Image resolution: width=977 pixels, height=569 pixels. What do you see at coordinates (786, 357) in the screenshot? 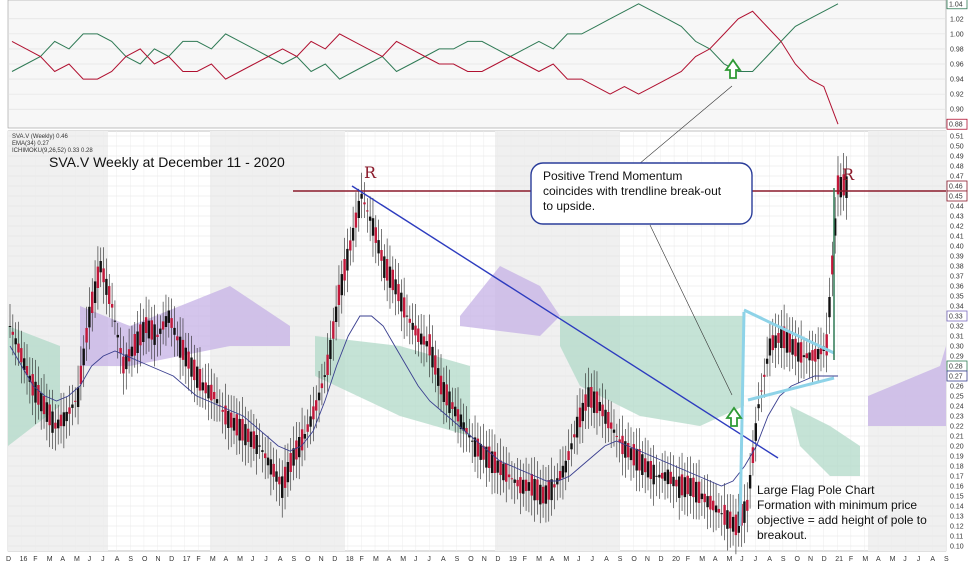
I see `flag-pattern` at bounding box center [786, 357].